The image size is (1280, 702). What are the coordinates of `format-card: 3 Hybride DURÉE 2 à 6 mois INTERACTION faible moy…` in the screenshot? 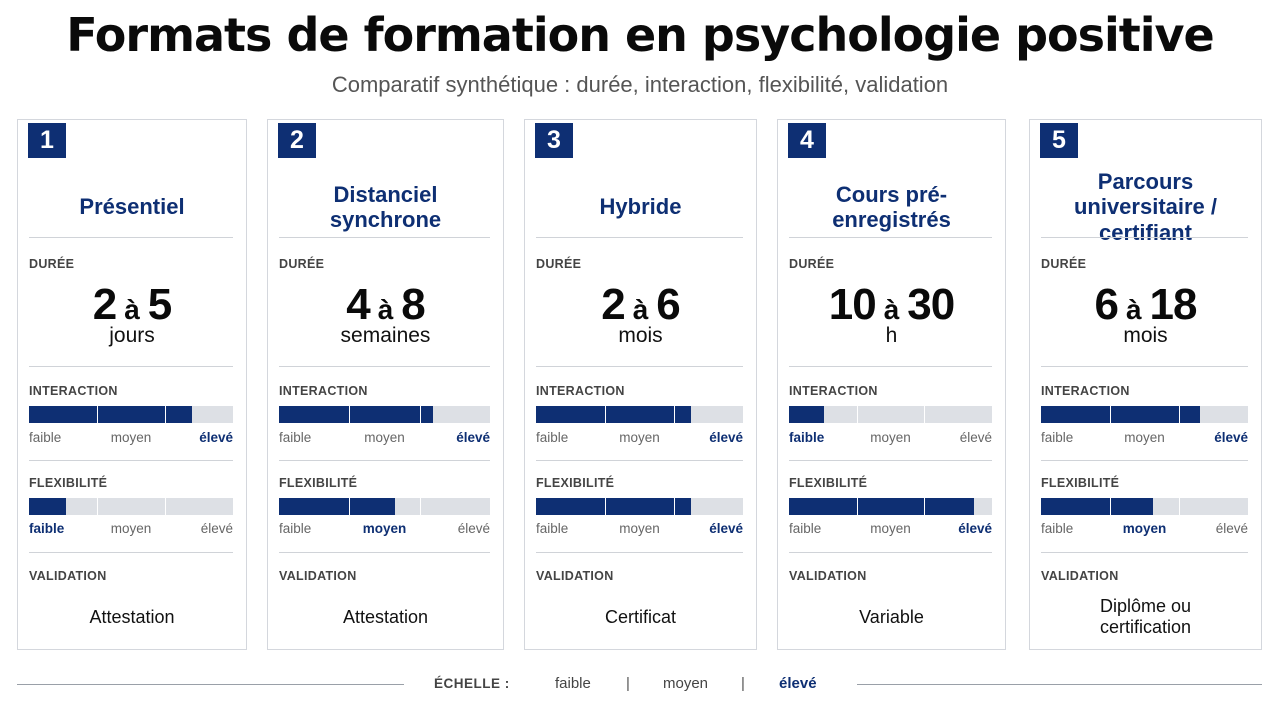 It's located at (640, 384).